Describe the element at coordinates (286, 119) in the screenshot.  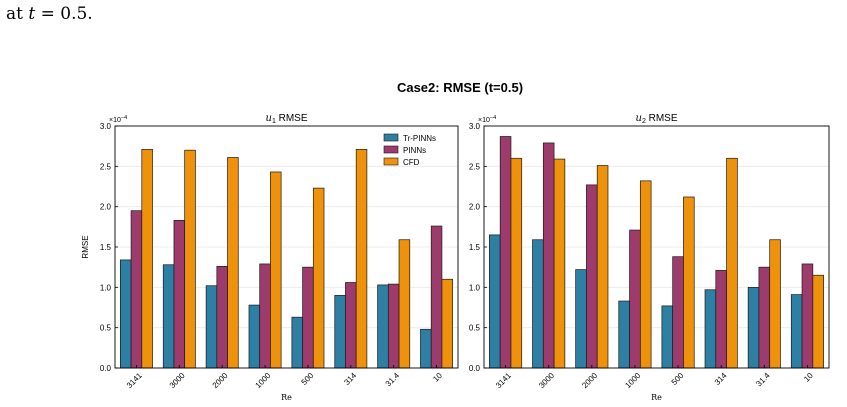
I see `panel-title: u1 RMSE` at that location.